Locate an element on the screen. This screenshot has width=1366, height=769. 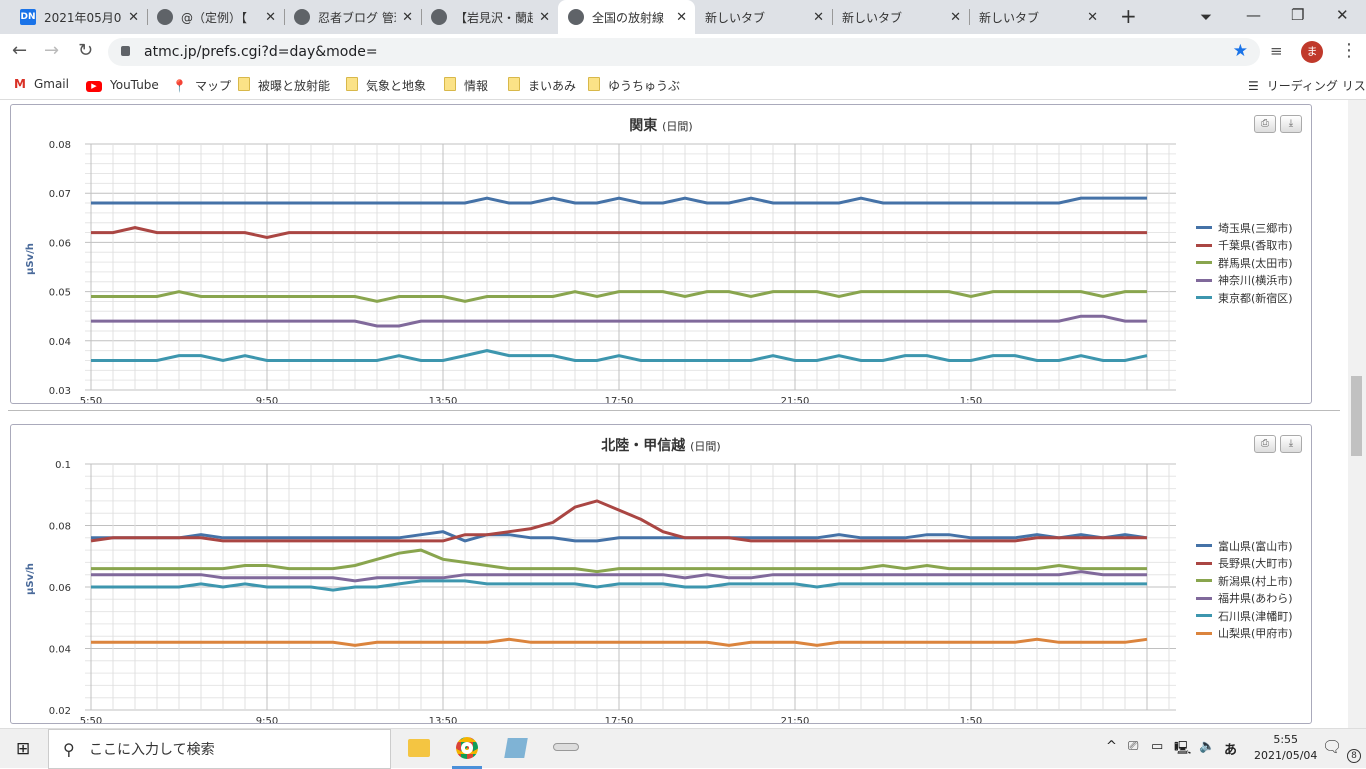
avatar: ま is located at coordinates (1312, 52).